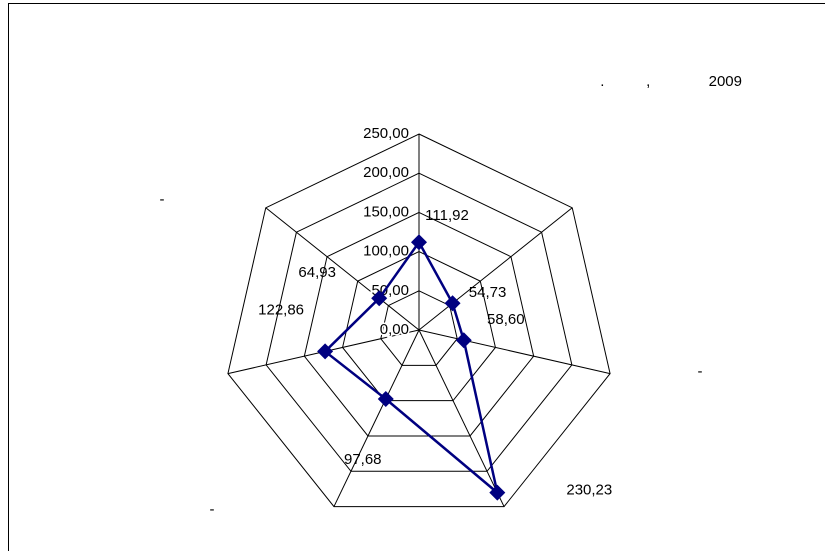  Describe the element at coordinates (488, 292) in the screenshot. I see `data-label: 54,73` at that location.